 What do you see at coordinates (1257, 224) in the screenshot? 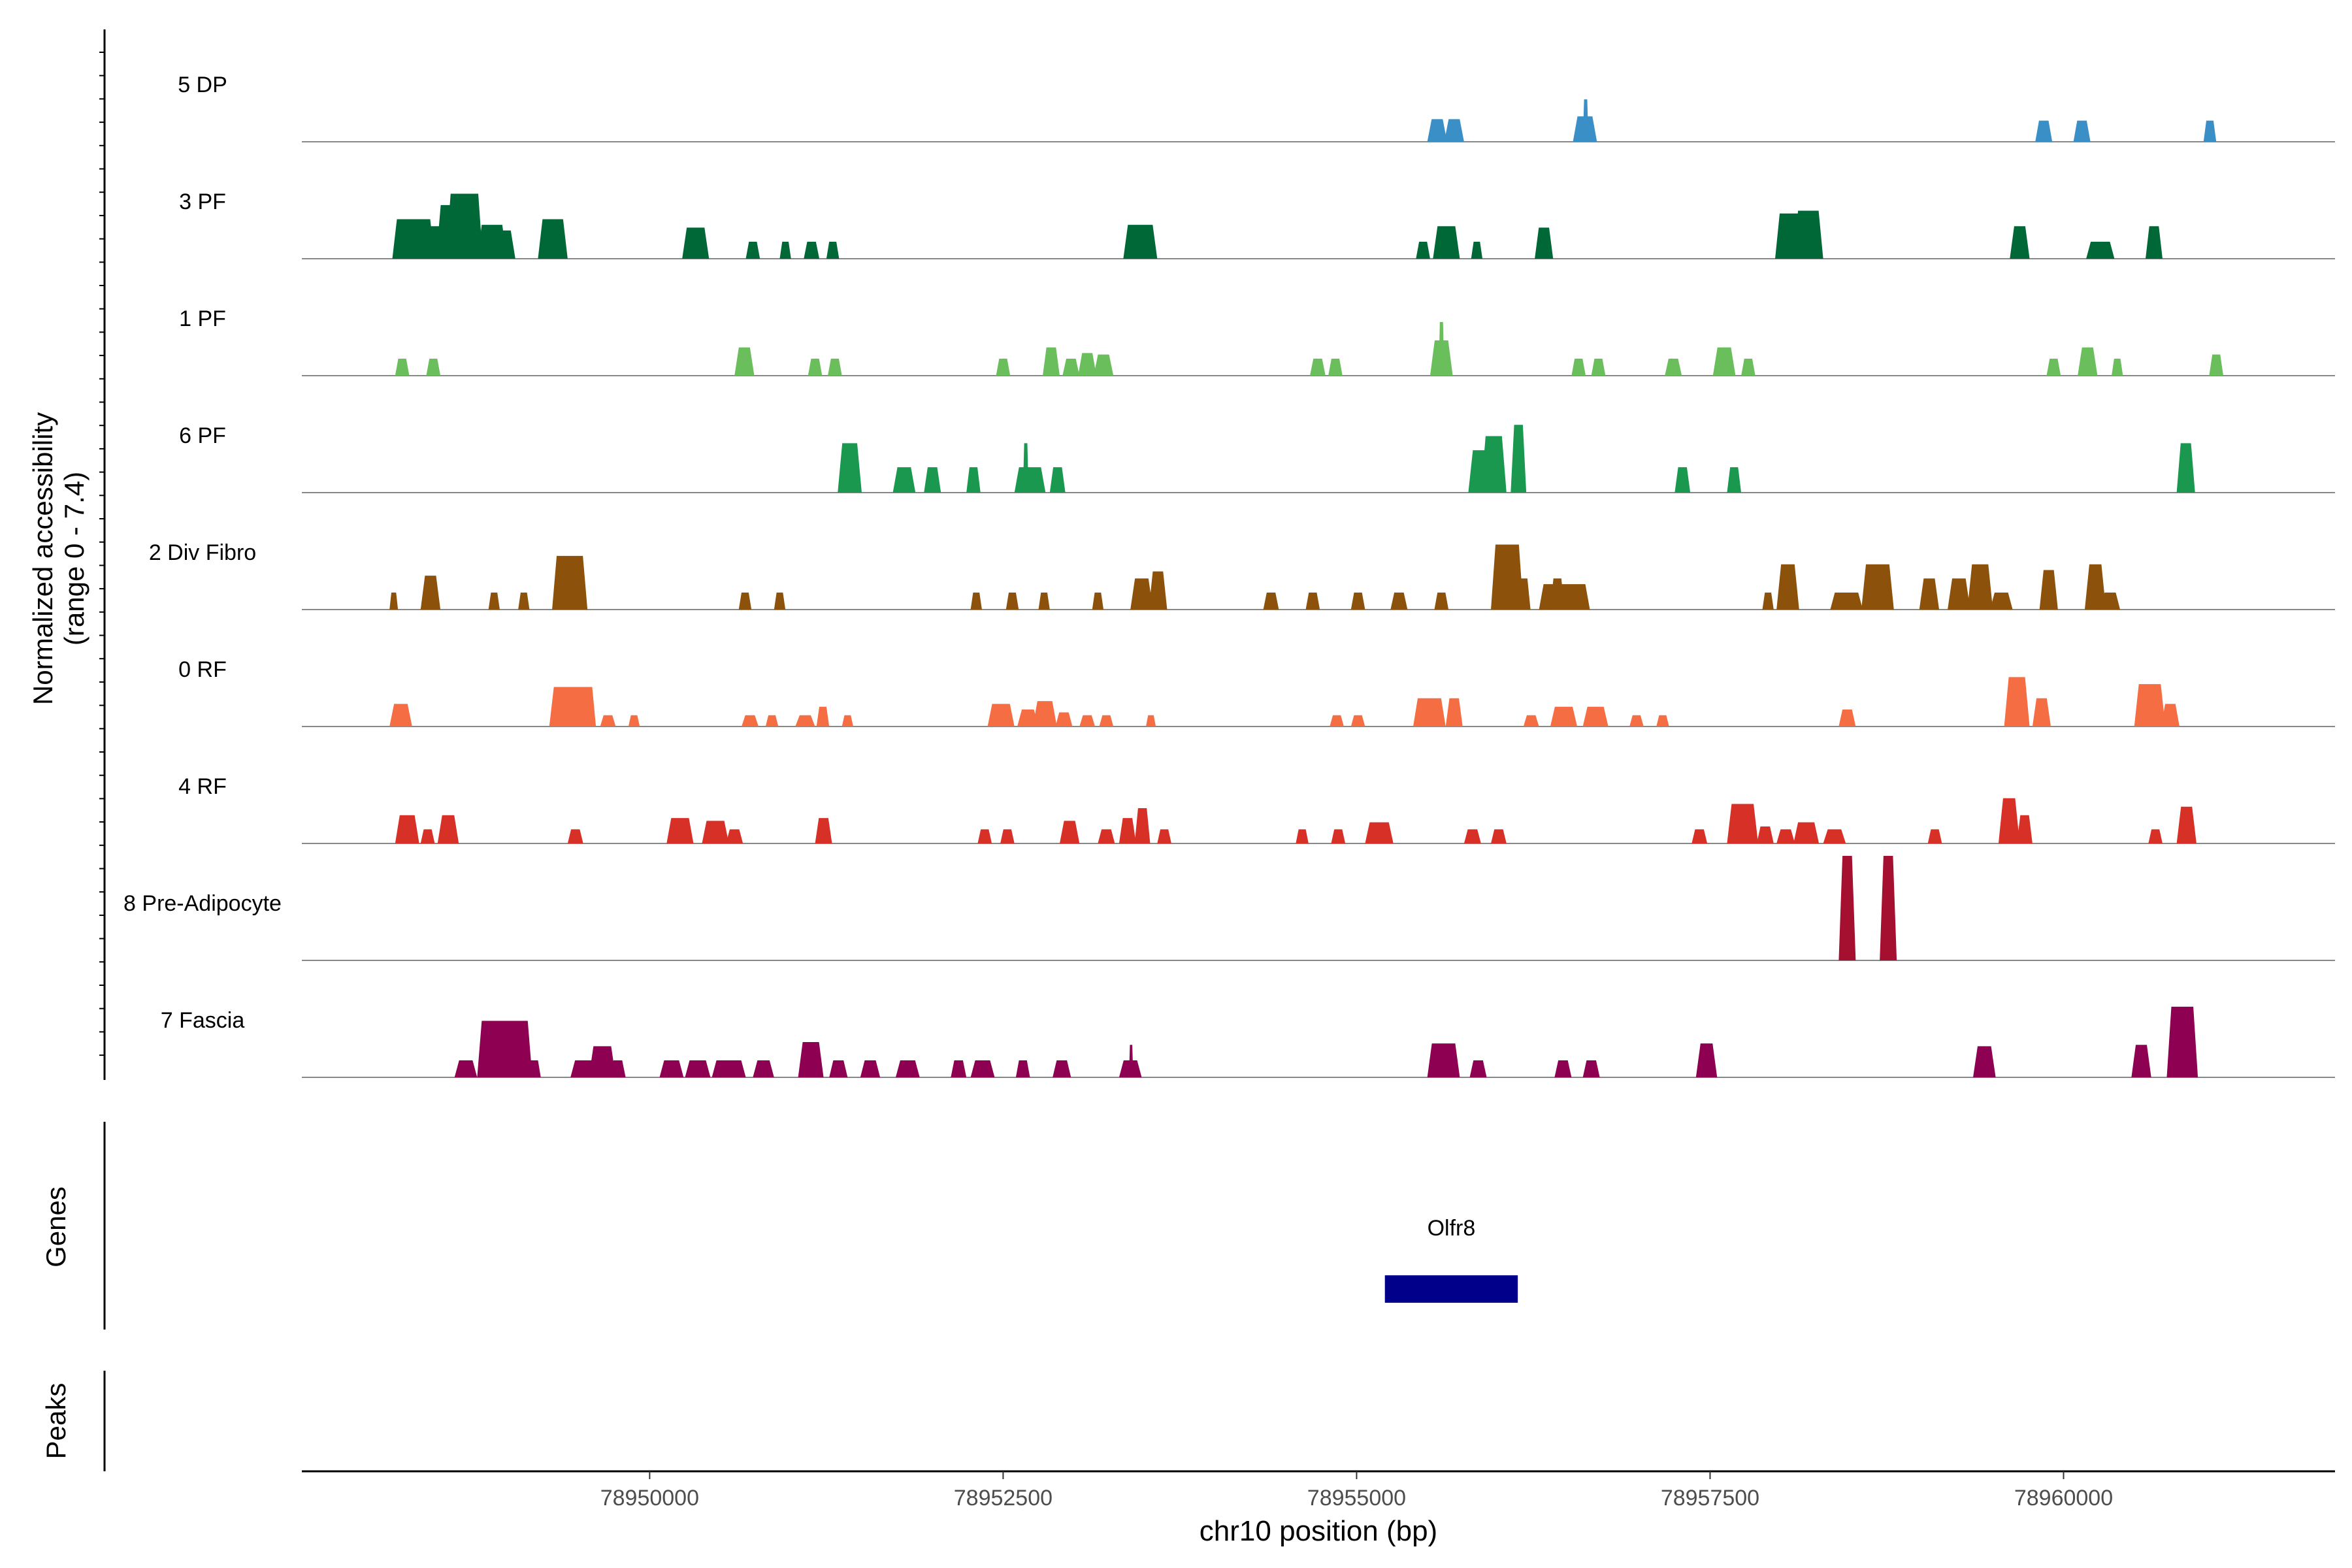
I see `track-3-pf: 3 PF` at bounding box center [1257, 224].